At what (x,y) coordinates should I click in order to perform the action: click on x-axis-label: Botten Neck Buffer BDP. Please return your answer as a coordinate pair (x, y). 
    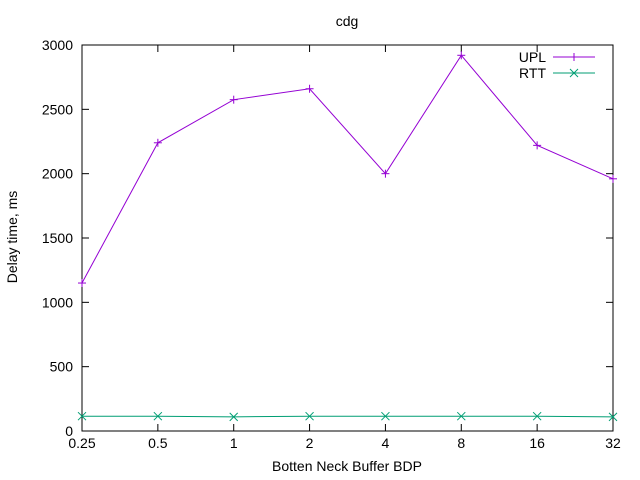
    Looking at the image, I should click on (347, 466).